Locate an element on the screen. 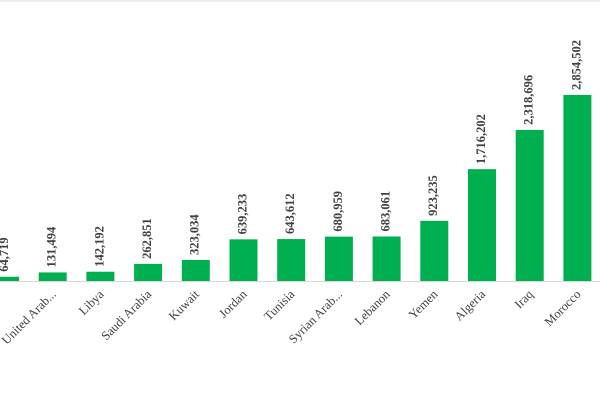  value-label: 923,235 is located at coordinates (433, 195).